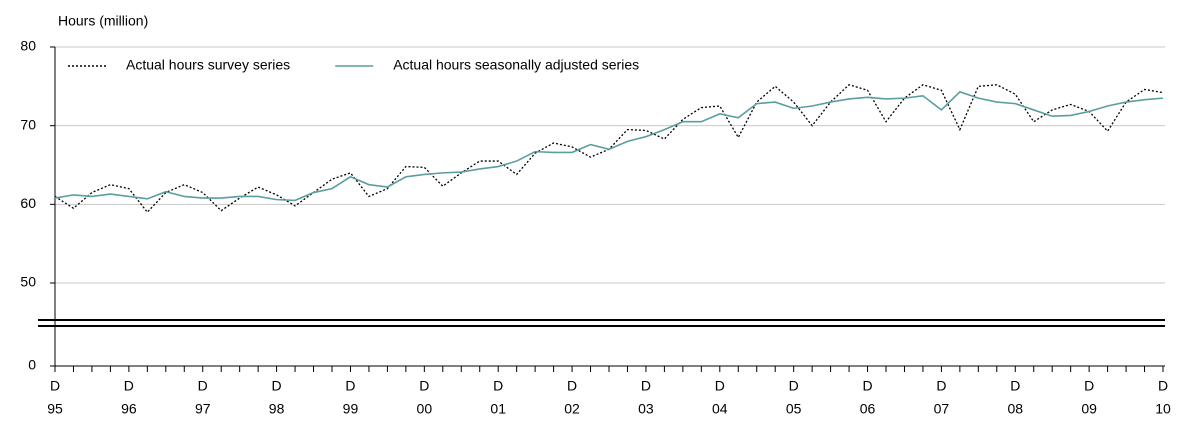 Image resolution: width=1178 pixels, height=425 pixels. I want to click on y-tick-label: 80, so click(28, 46).